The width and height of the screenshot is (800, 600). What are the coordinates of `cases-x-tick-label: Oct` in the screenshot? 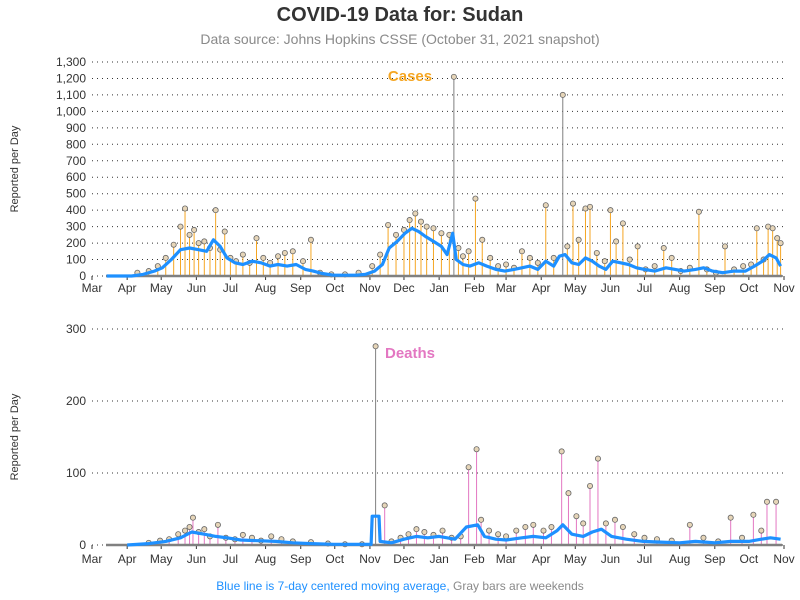 It's located at (334, 288).